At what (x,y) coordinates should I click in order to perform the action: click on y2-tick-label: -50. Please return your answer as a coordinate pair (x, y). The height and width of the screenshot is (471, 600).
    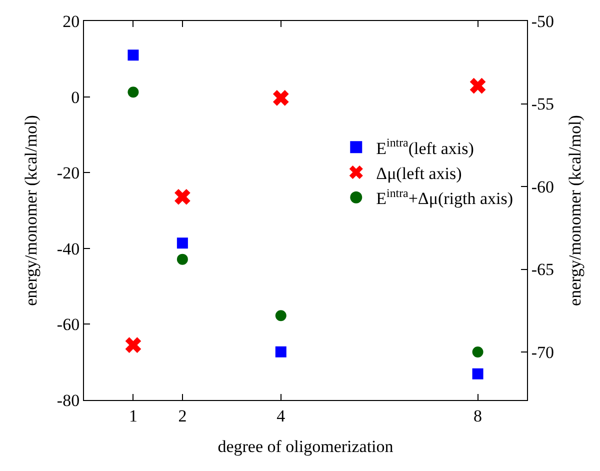
    Looking at the image, I should click on (542, 21).